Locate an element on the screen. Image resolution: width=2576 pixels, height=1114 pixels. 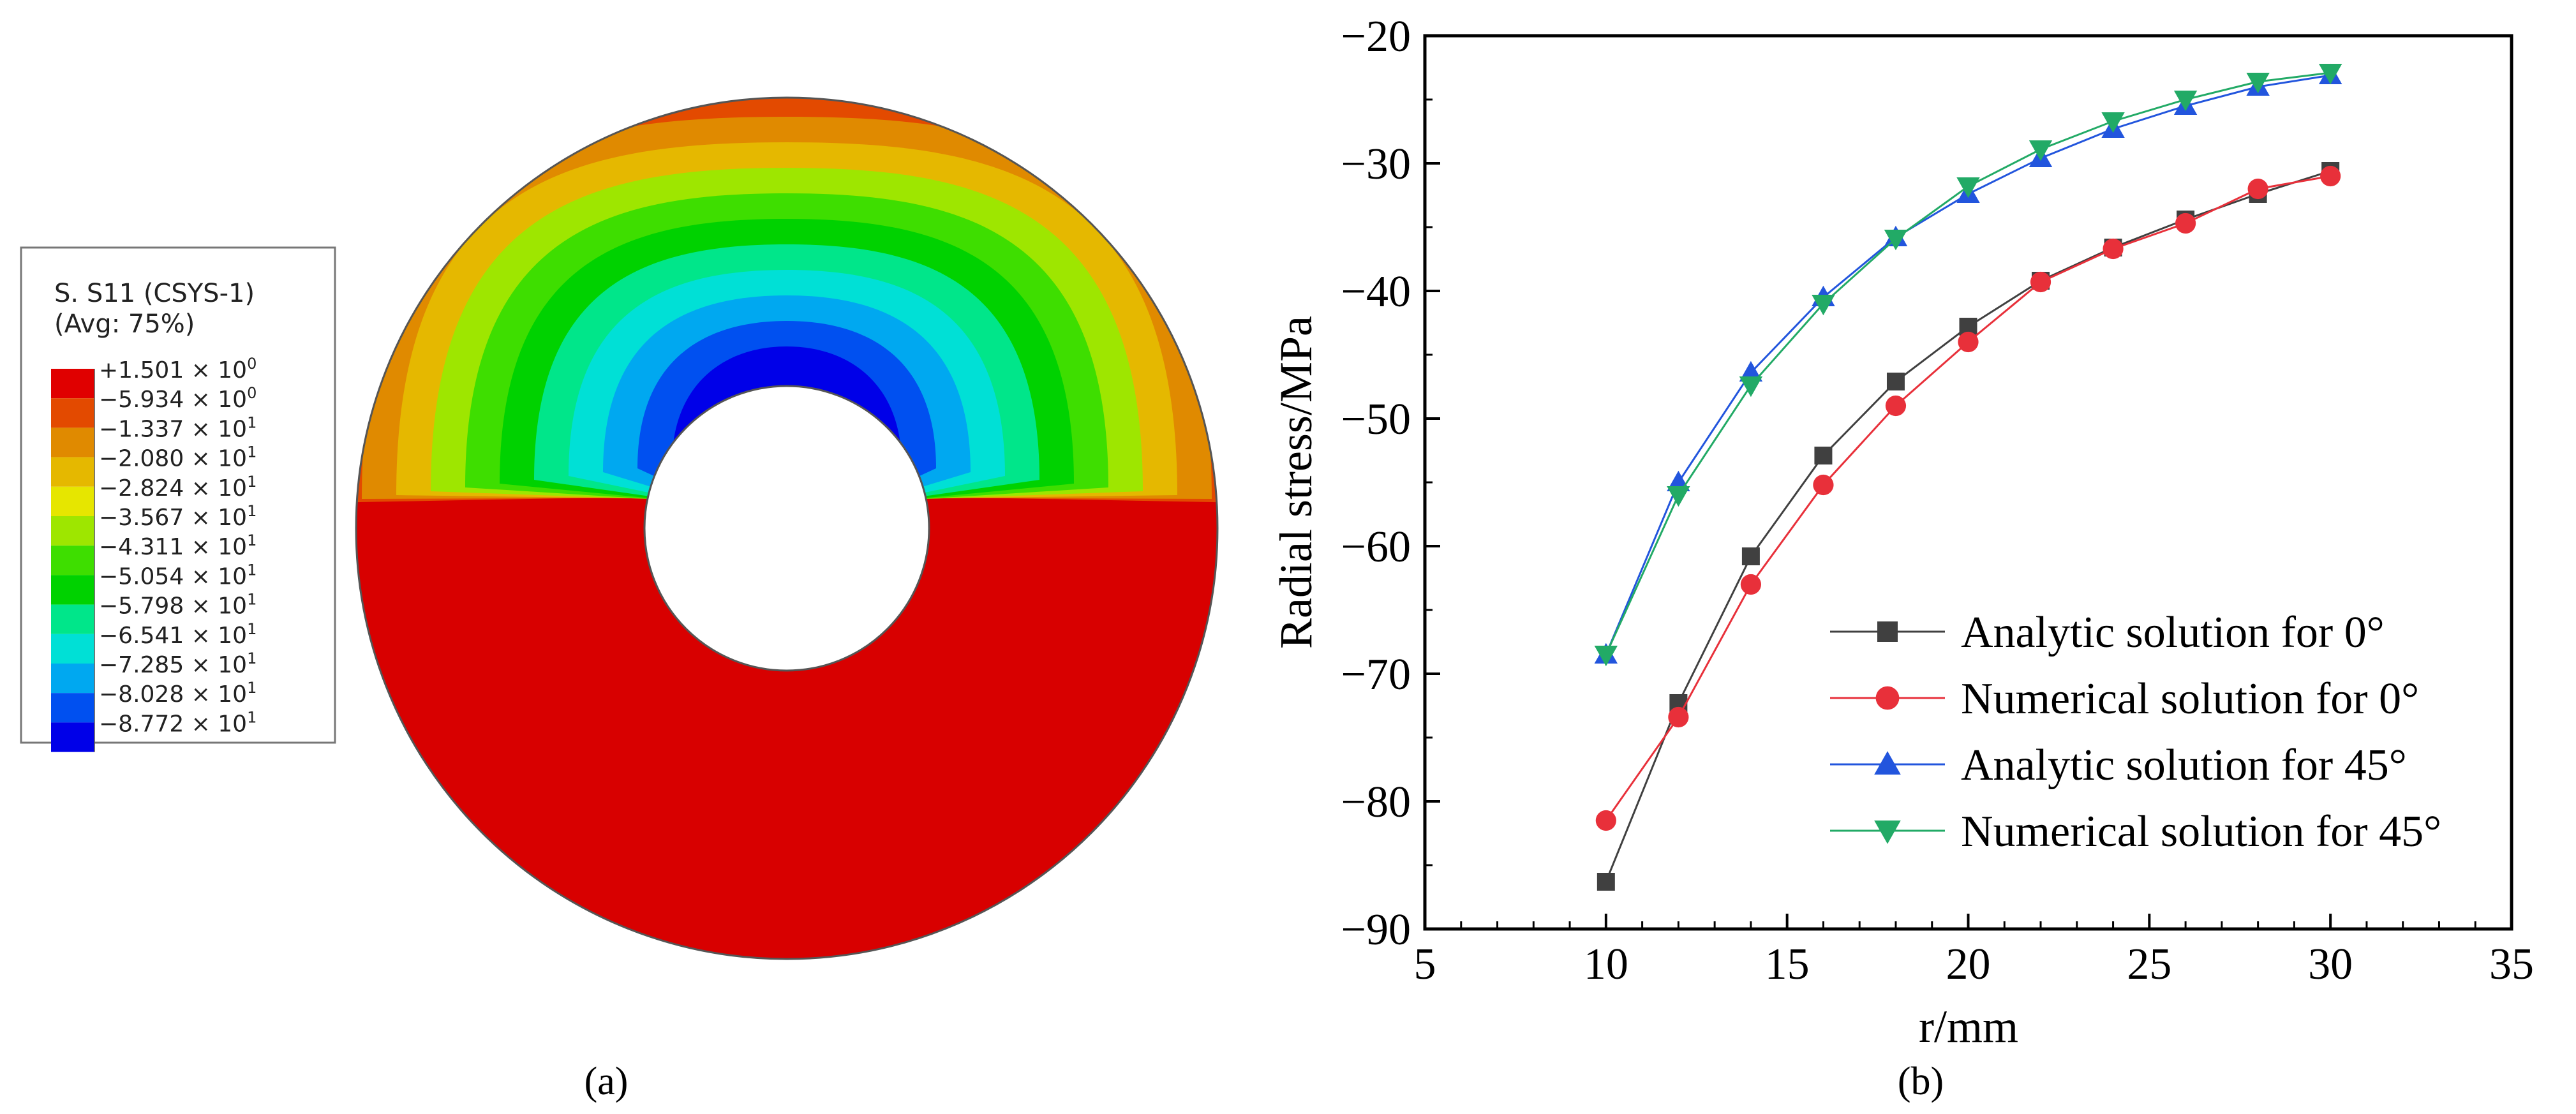
legend-level-value: −4.311 × 101 is located at coordinates (178, 545).